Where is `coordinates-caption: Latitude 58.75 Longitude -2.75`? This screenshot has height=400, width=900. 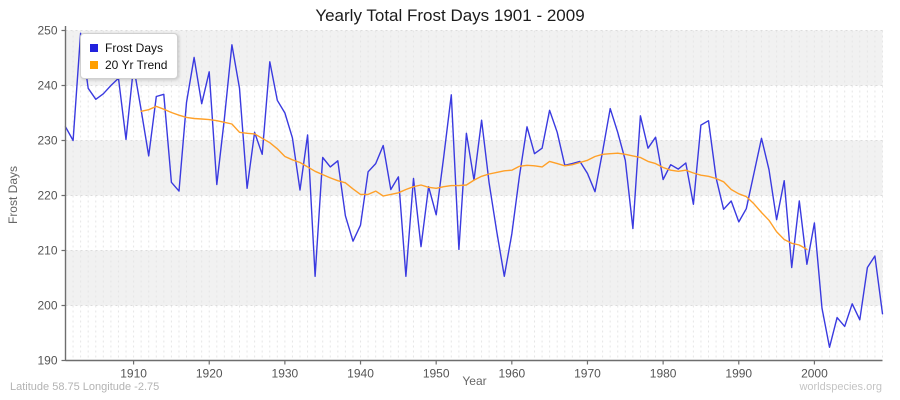 coordinates-caption: Latitude 58.75 Longitude -2.75 is located at coordinates (85, 387).